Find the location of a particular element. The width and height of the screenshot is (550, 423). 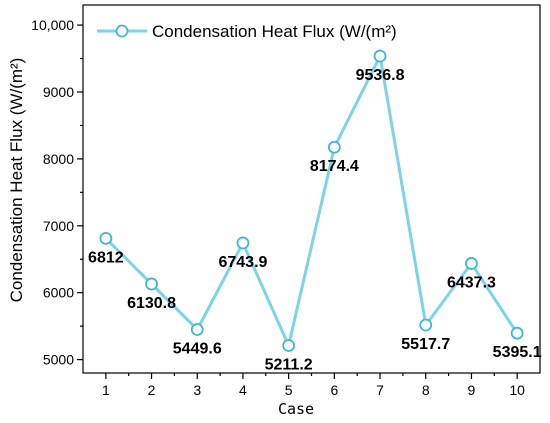

x-tick-label: 3 is located at coordinates (197, 390).